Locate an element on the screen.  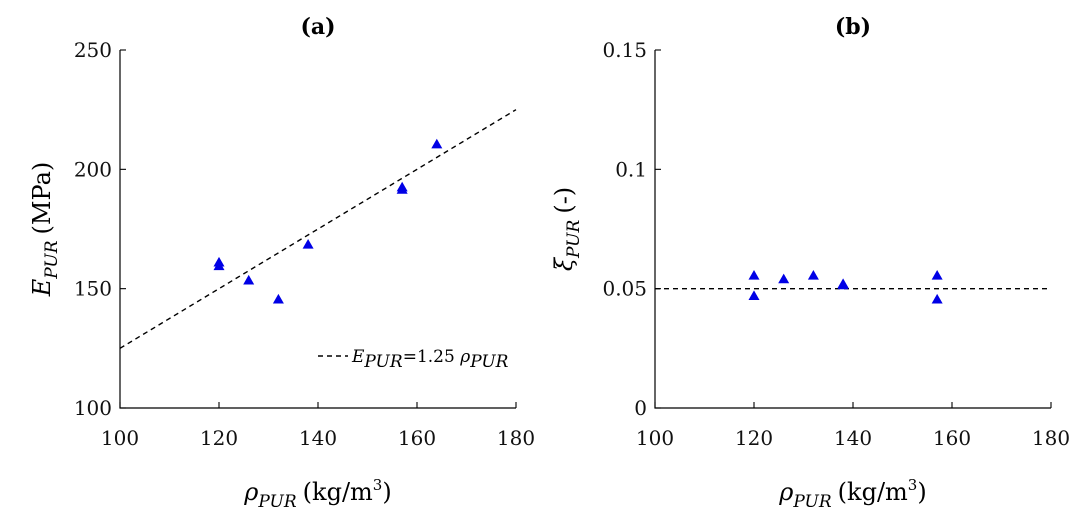
y-tick-label: 100 is located at coordinates (93, 408).